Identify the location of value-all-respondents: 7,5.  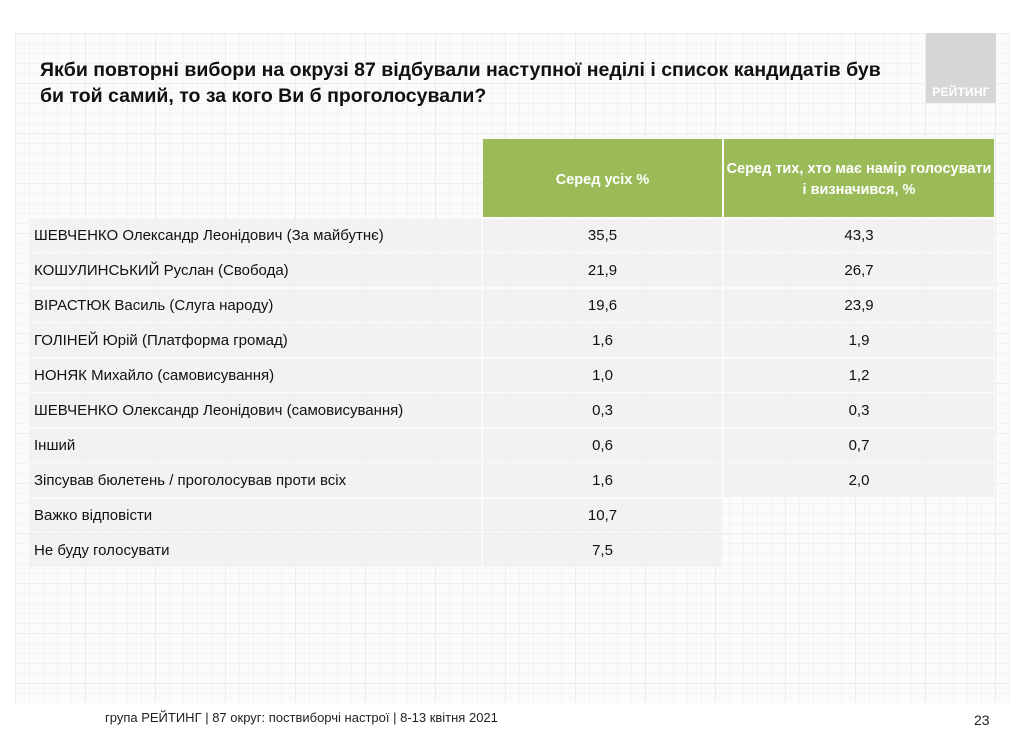
(602, 550).